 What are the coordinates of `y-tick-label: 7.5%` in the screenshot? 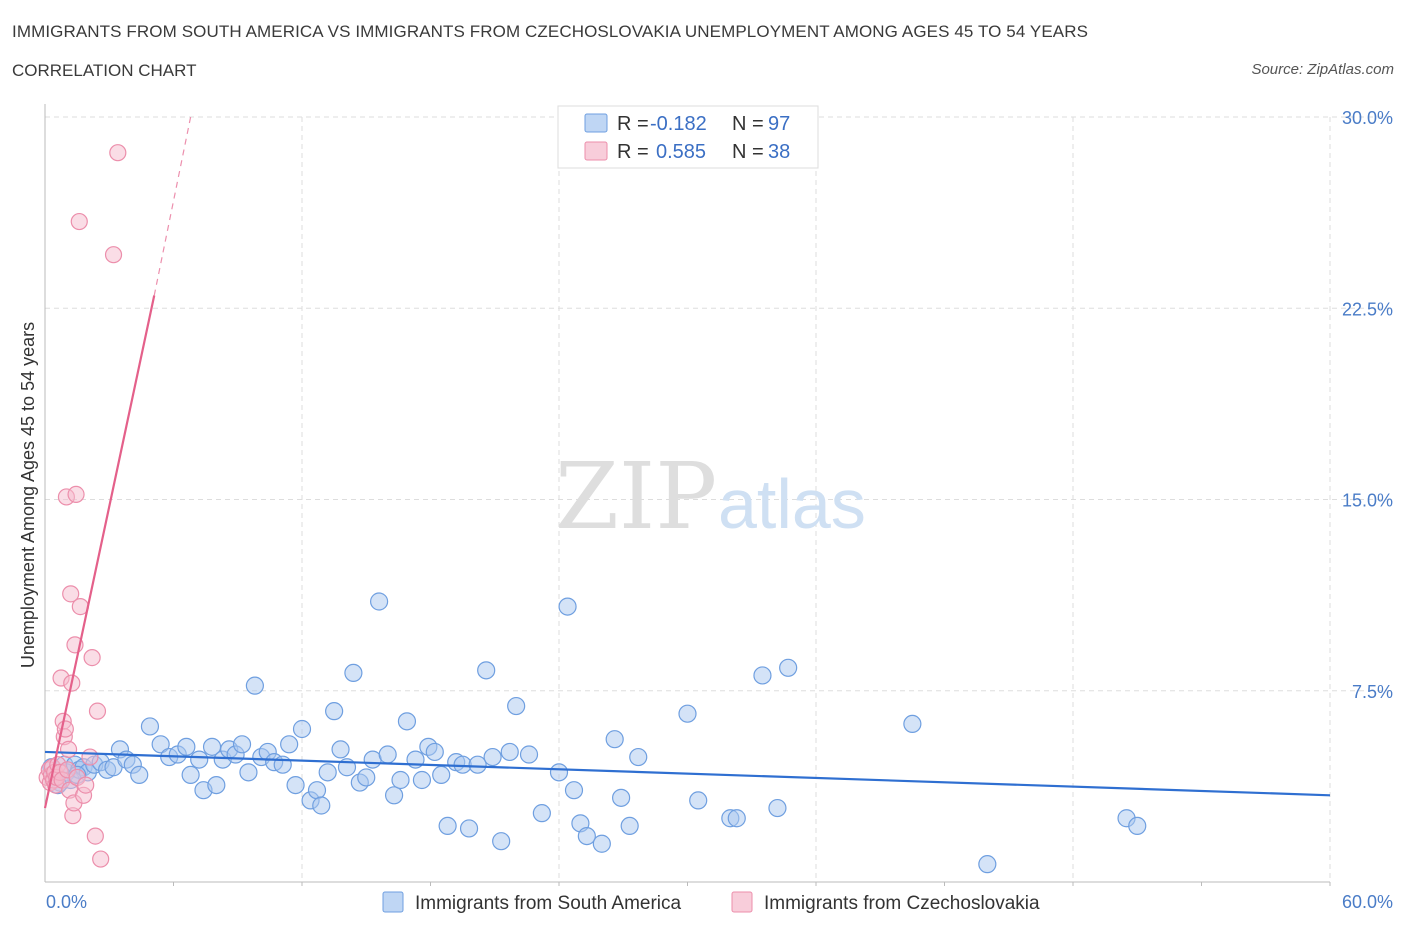 It's located at (1372, 692).